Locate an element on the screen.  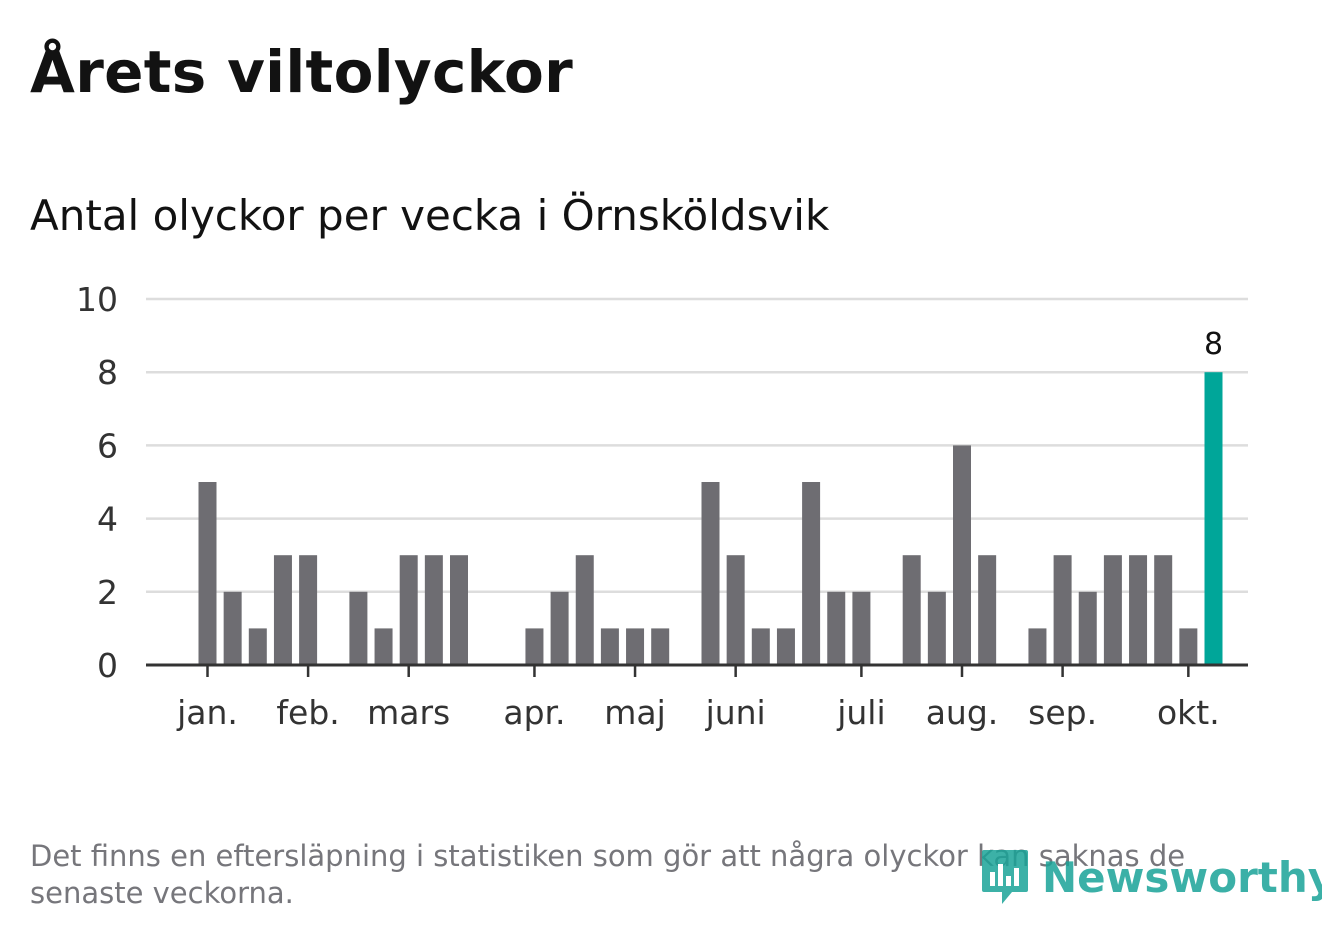
x-tick-label: okt. is located at coordinates (1188, 712).